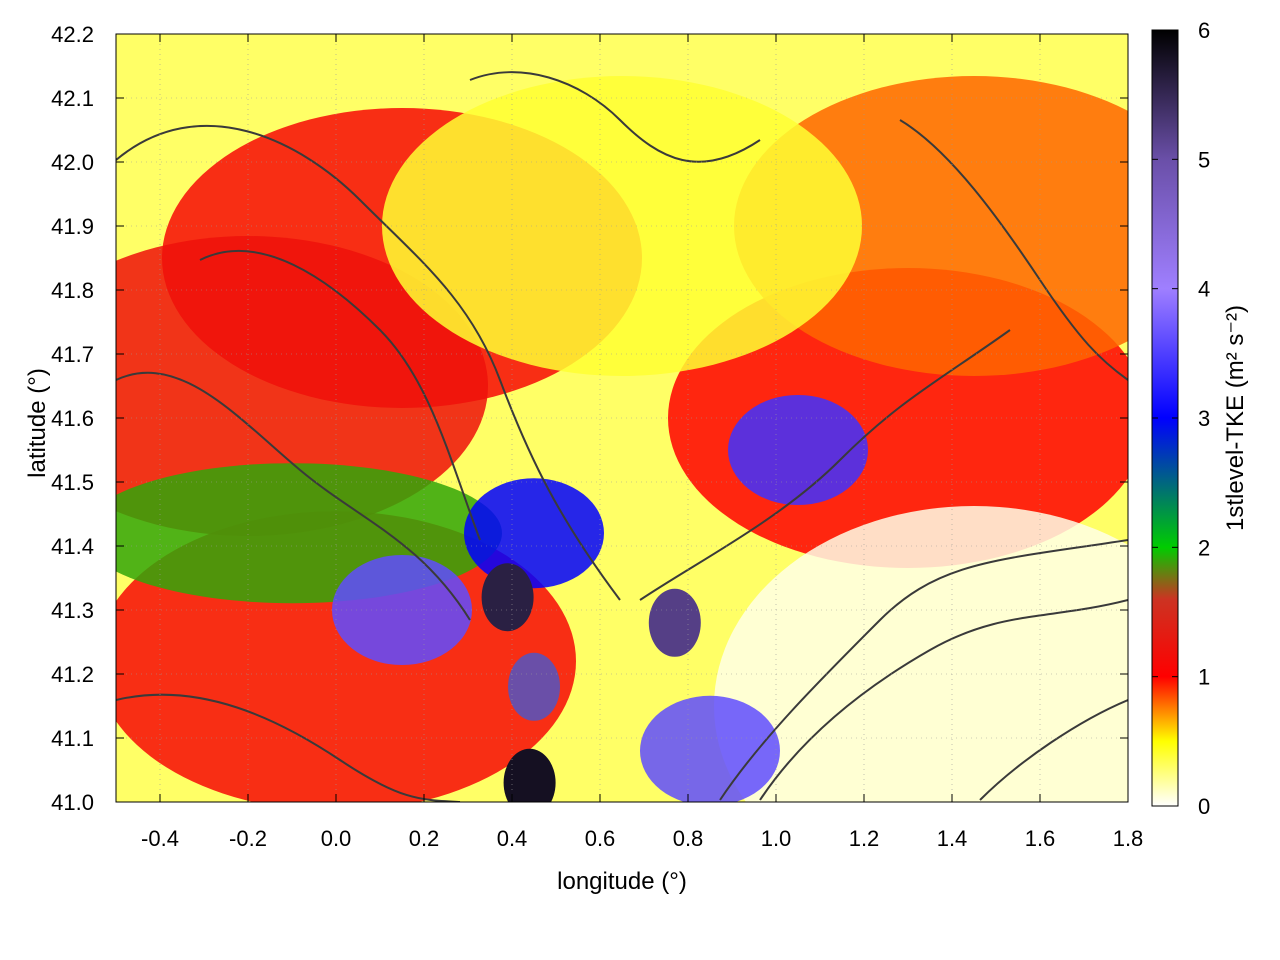  What do you see at coordinates (1235, 418) in the screenshot?
I see `colorbar-label: 1stlevel-TKE (m² s⁻²)` at bounding box center [1235, 418].